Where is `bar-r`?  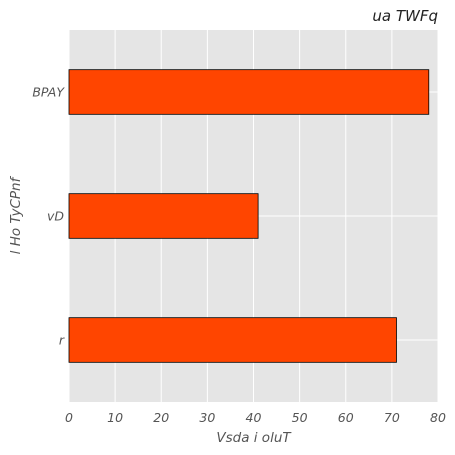
bar-r is located at coordinates (232, 340).